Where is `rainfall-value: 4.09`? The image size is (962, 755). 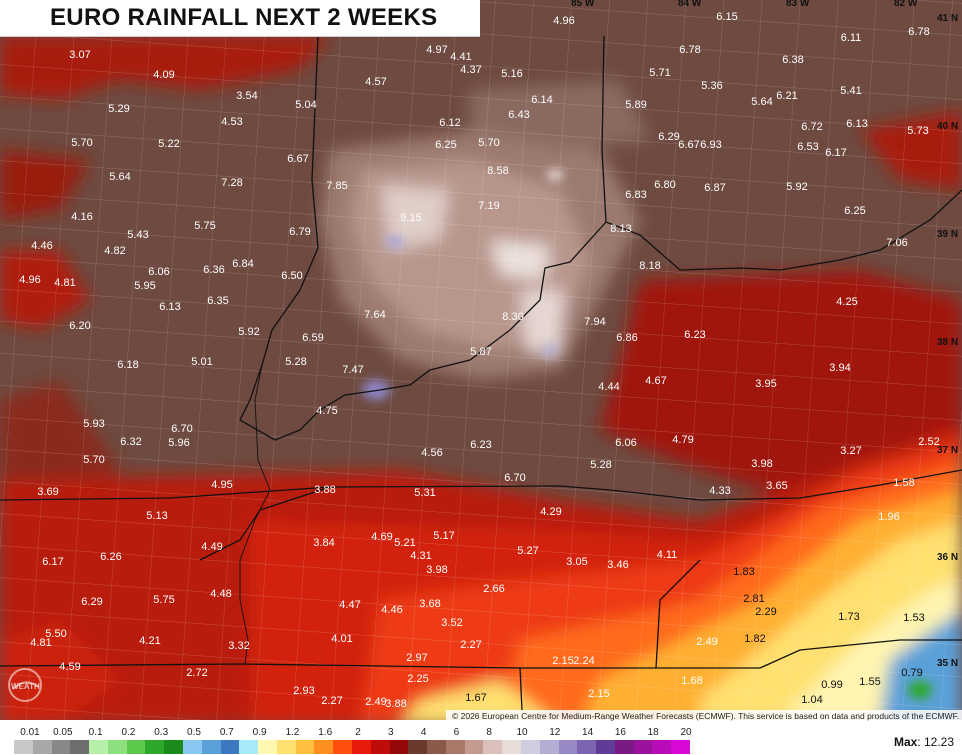
rainfall-value: 4.09 is located at coordinates (163, 75).